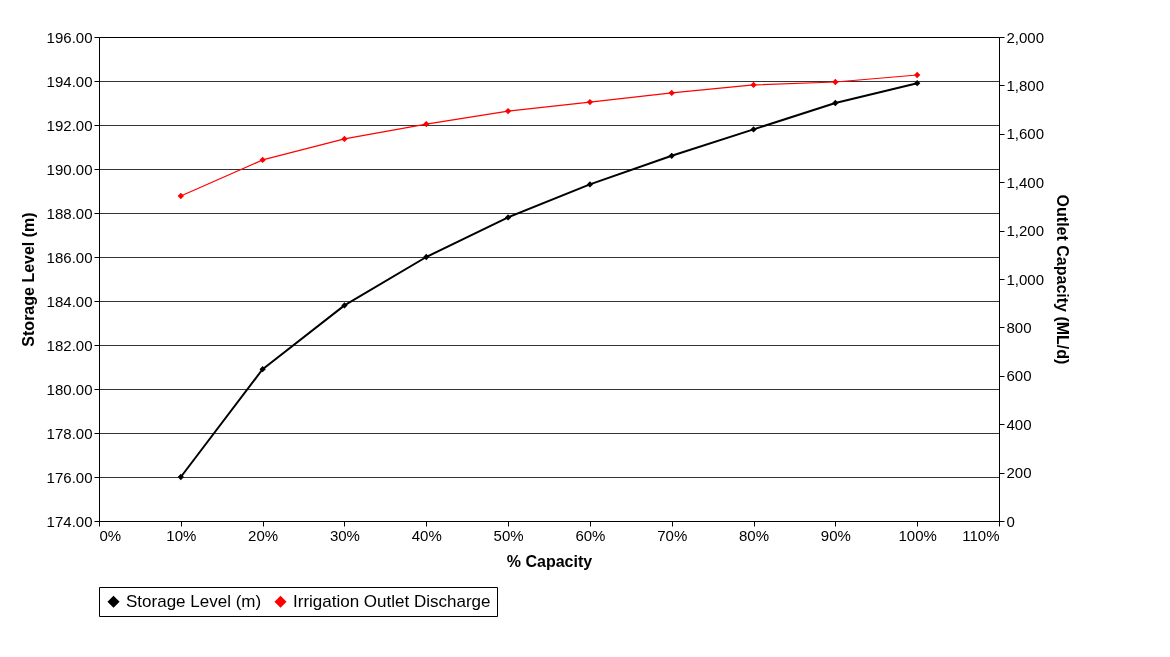 The width and height of the screenshot is (1170, 657). Describe the element at coordinates (344, 535) in the screenshot. I see `x-tick-label: 30%` at that location.